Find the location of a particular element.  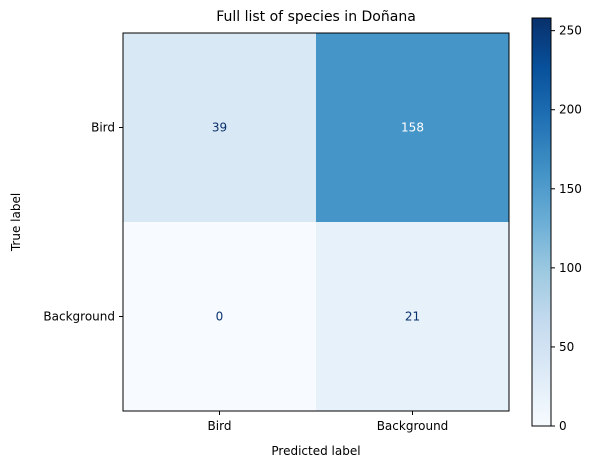

colorbar-tick-label: 250 is located at coordinates (570, 31).